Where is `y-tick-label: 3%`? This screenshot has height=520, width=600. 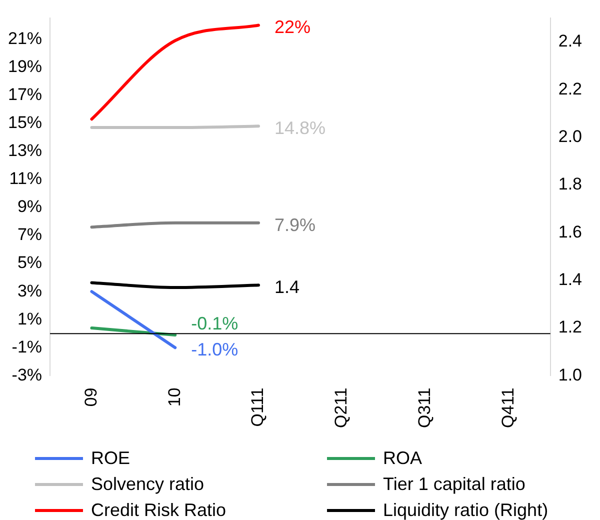 y-tick-label: 3% is located at coordinates (29, 290).